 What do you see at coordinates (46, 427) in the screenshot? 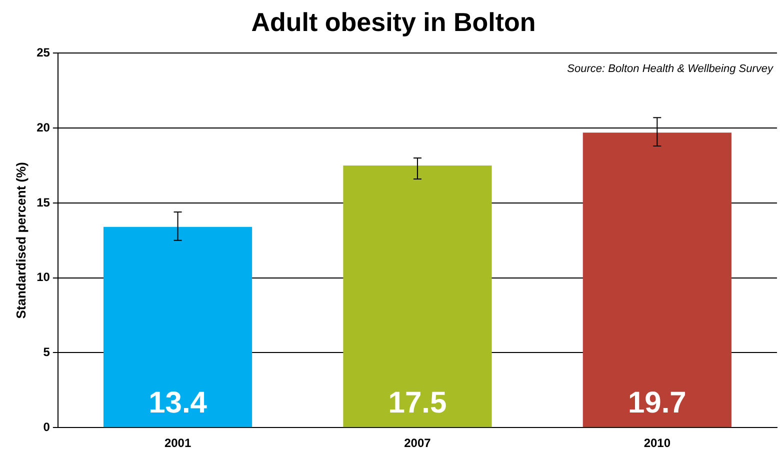
I see `y-tick-label: 0` at bounding box center [46, 427].